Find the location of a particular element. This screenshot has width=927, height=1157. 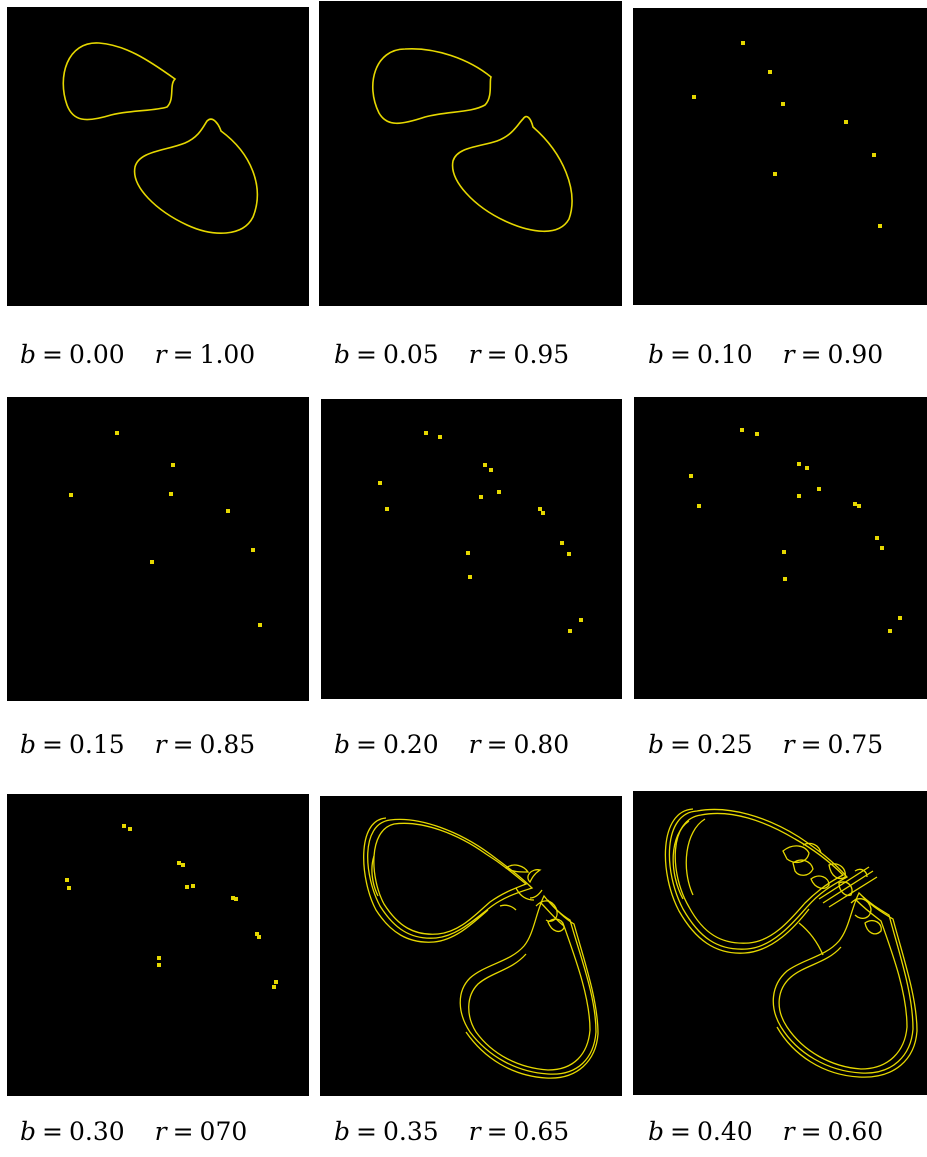

panel-caption-4: b = 0.15 r = 0.85 is located at coordinates (138, 744).